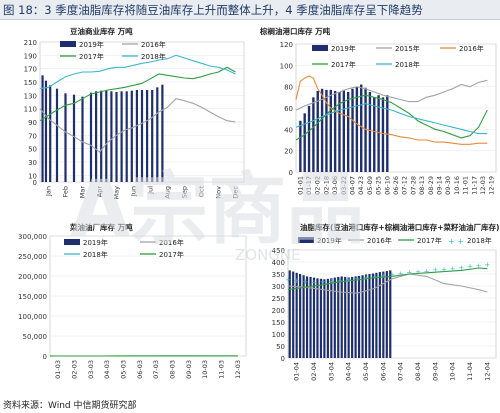  Describe the element at coordinates (422, 185) in the screenshot. I see `x-tick-label: 08-13` at that location.